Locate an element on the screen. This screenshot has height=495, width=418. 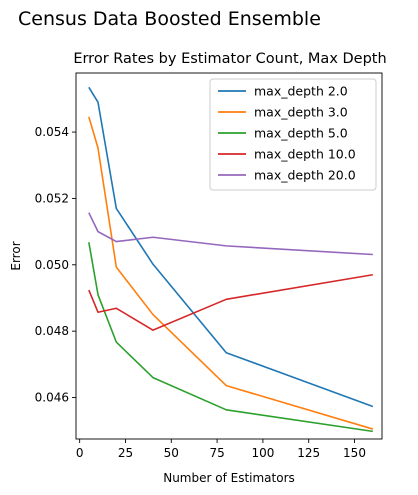
x-tick-label: 150 is located at coordinates (354, 453).